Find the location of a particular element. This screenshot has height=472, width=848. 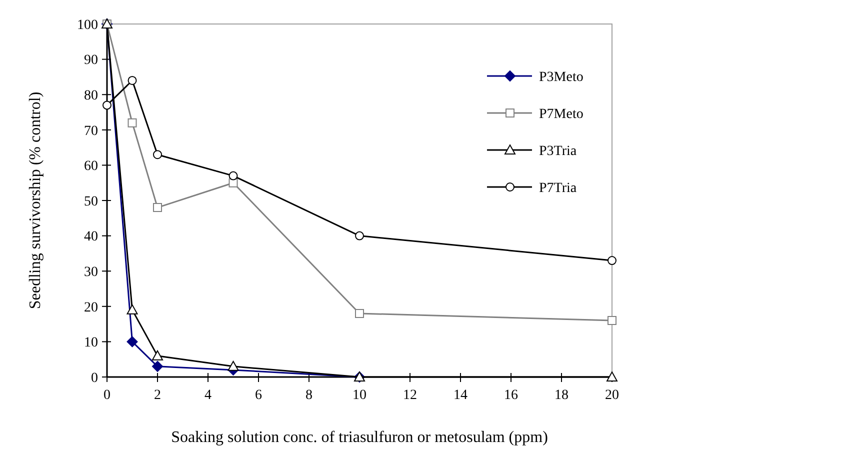

y-tick-label: 80 is located at coordinates (91, 96).